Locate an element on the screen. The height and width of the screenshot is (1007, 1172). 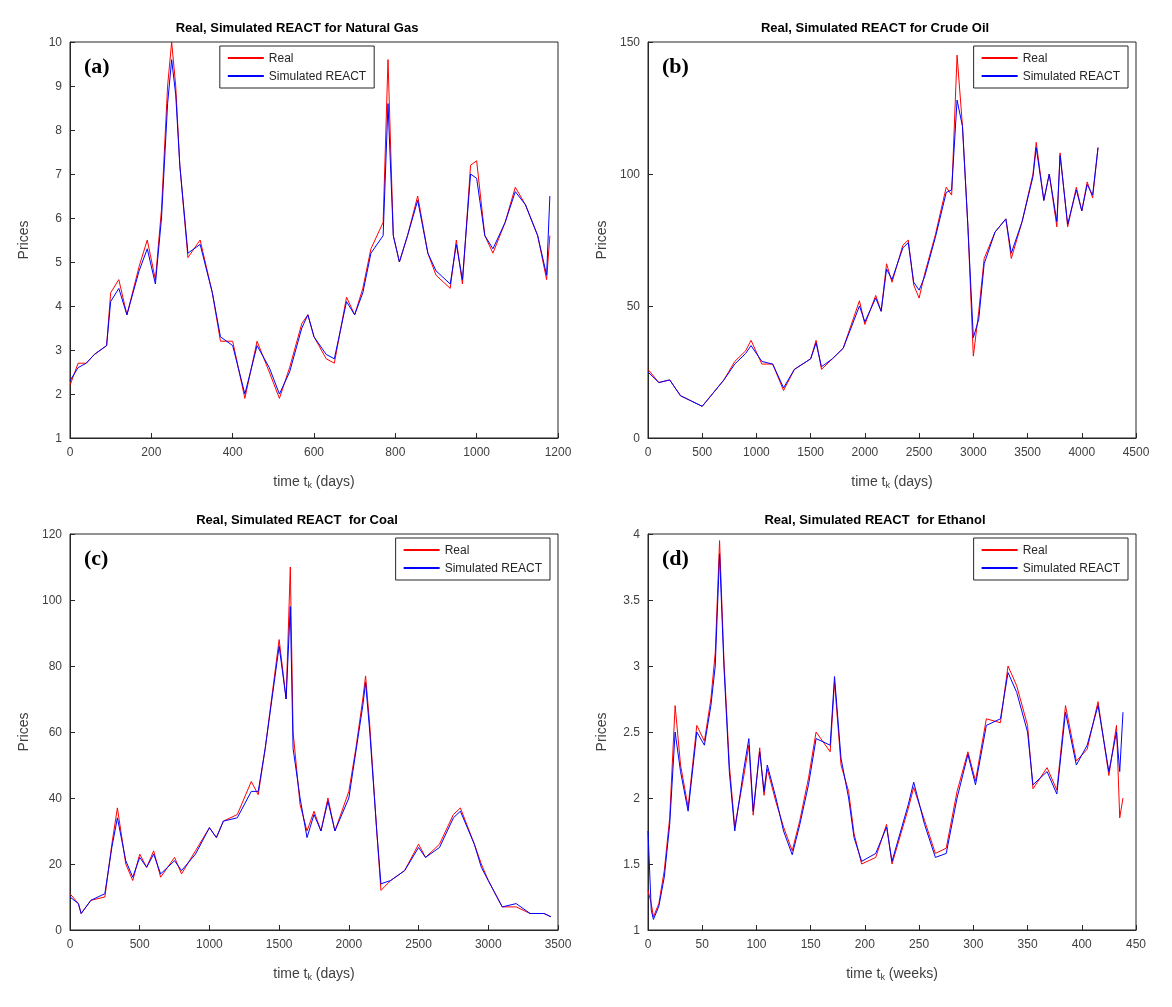
annotation: (d) is located at coordinates (675, 557).